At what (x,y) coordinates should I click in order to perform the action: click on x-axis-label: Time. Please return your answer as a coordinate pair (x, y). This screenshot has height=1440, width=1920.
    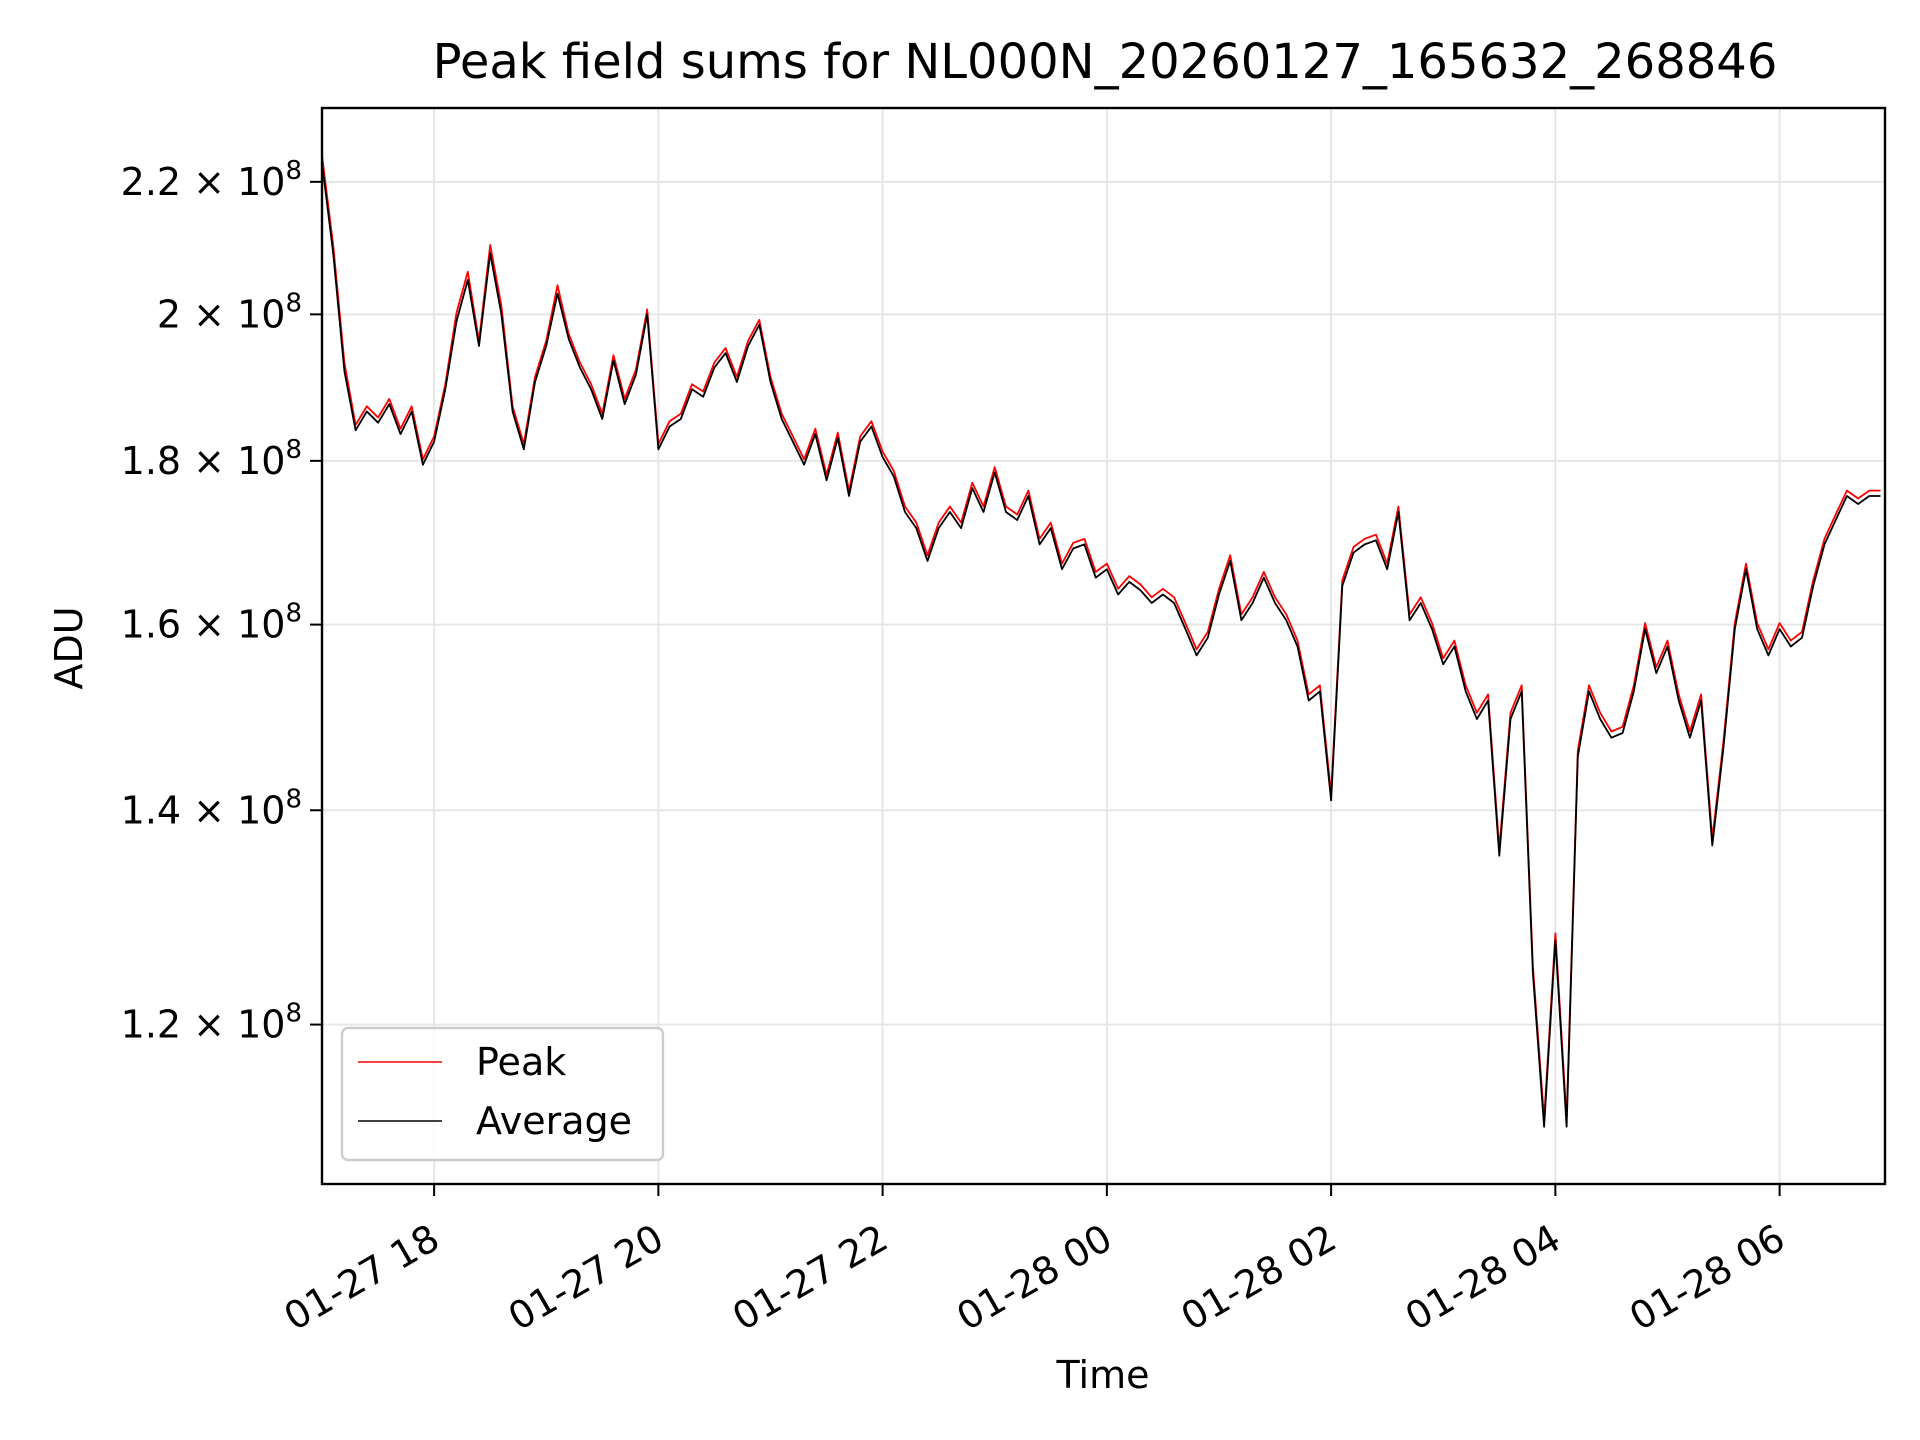
    Looking at the image, I should click on (1103, 1375).